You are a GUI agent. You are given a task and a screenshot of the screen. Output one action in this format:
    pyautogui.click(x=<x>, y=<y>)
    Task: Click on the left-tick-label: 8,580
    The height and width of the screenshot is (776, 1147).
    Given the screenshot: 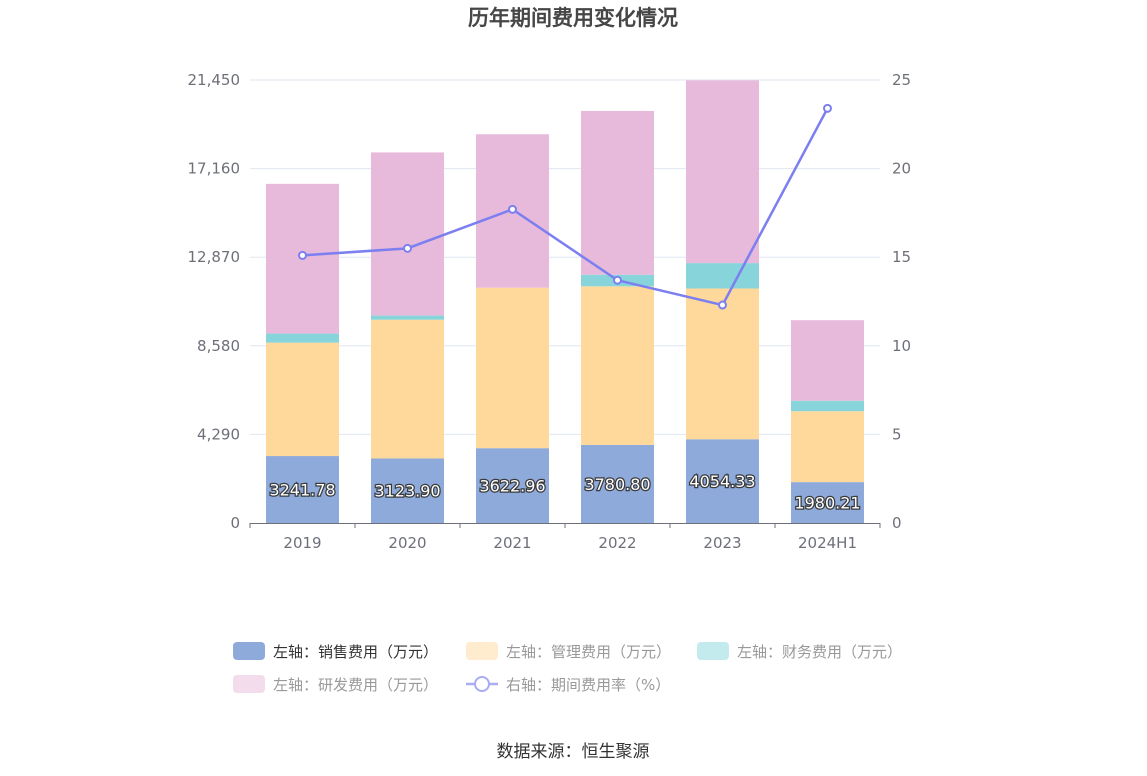 What is the action you would take?
    pyautogui.click(x=218, y=346)
    